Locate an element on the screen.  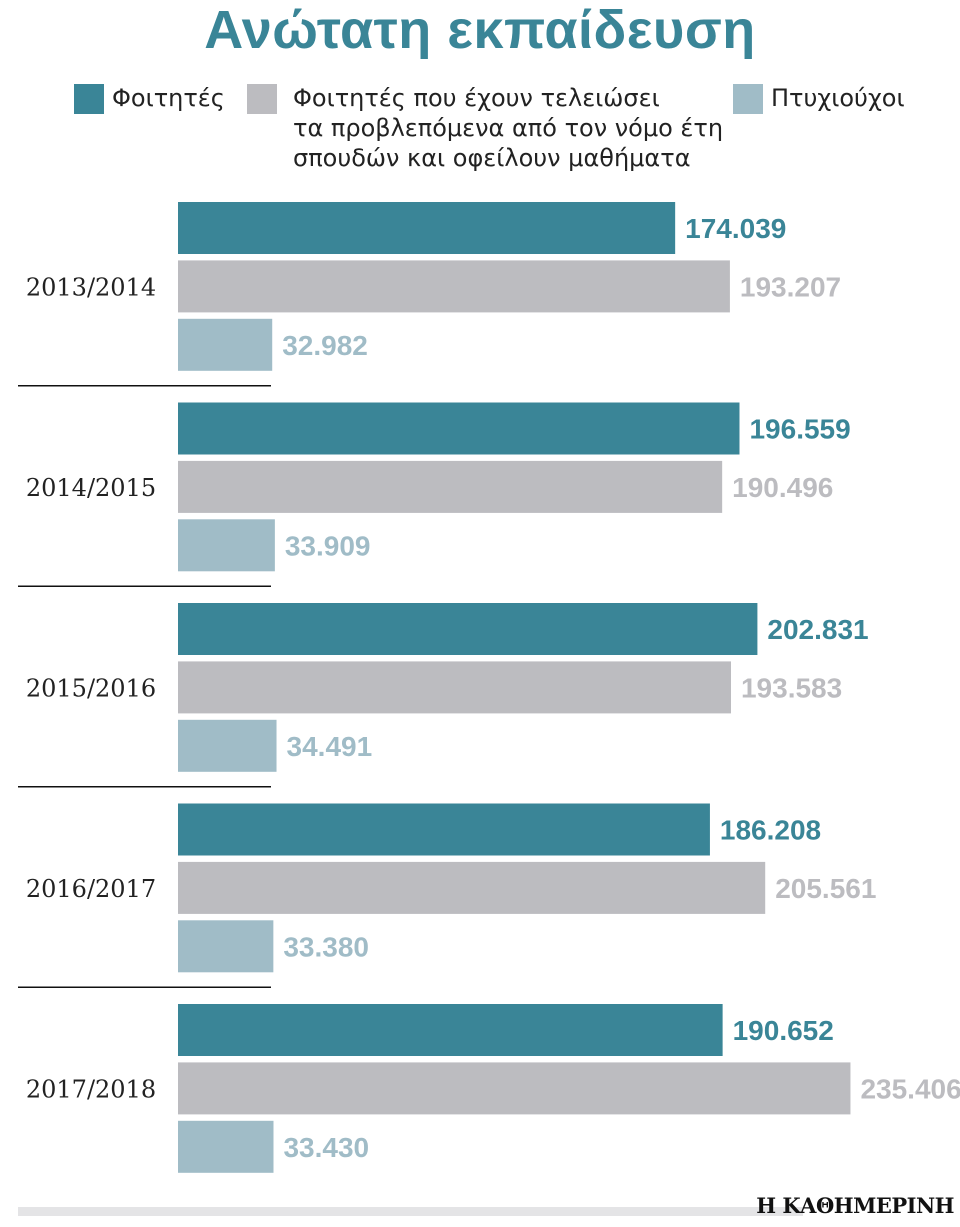
year-label-2015-2016: 2015/2016 is located at coordinates (91, 688).